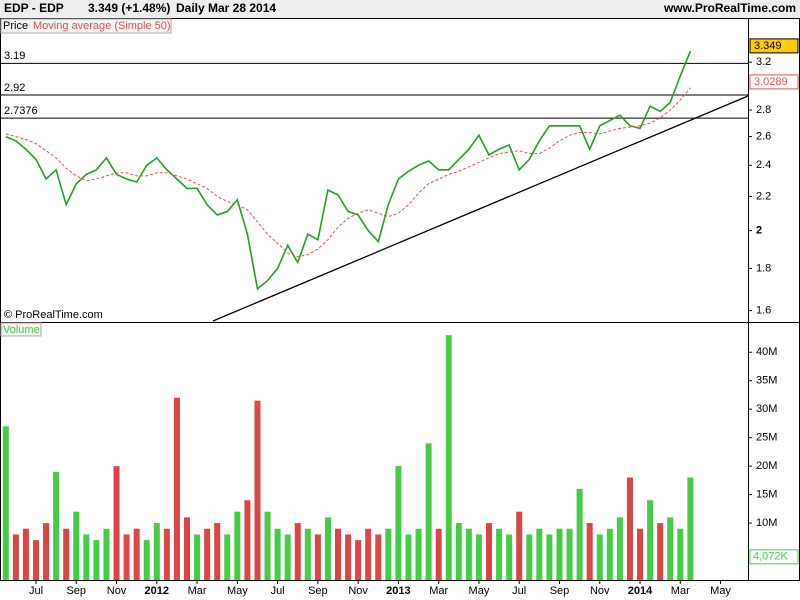 The width and height of the screenshot is (800, 600). I want to click on y-tick-label: 2.8, so click(763, 110).